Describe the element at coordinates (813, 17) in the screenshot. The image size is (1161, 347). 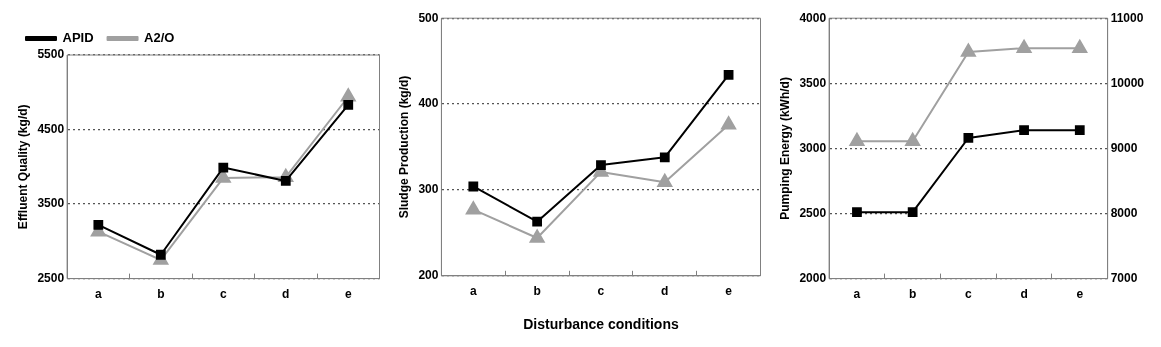
I see `y-tick-label: 4000` at that location.